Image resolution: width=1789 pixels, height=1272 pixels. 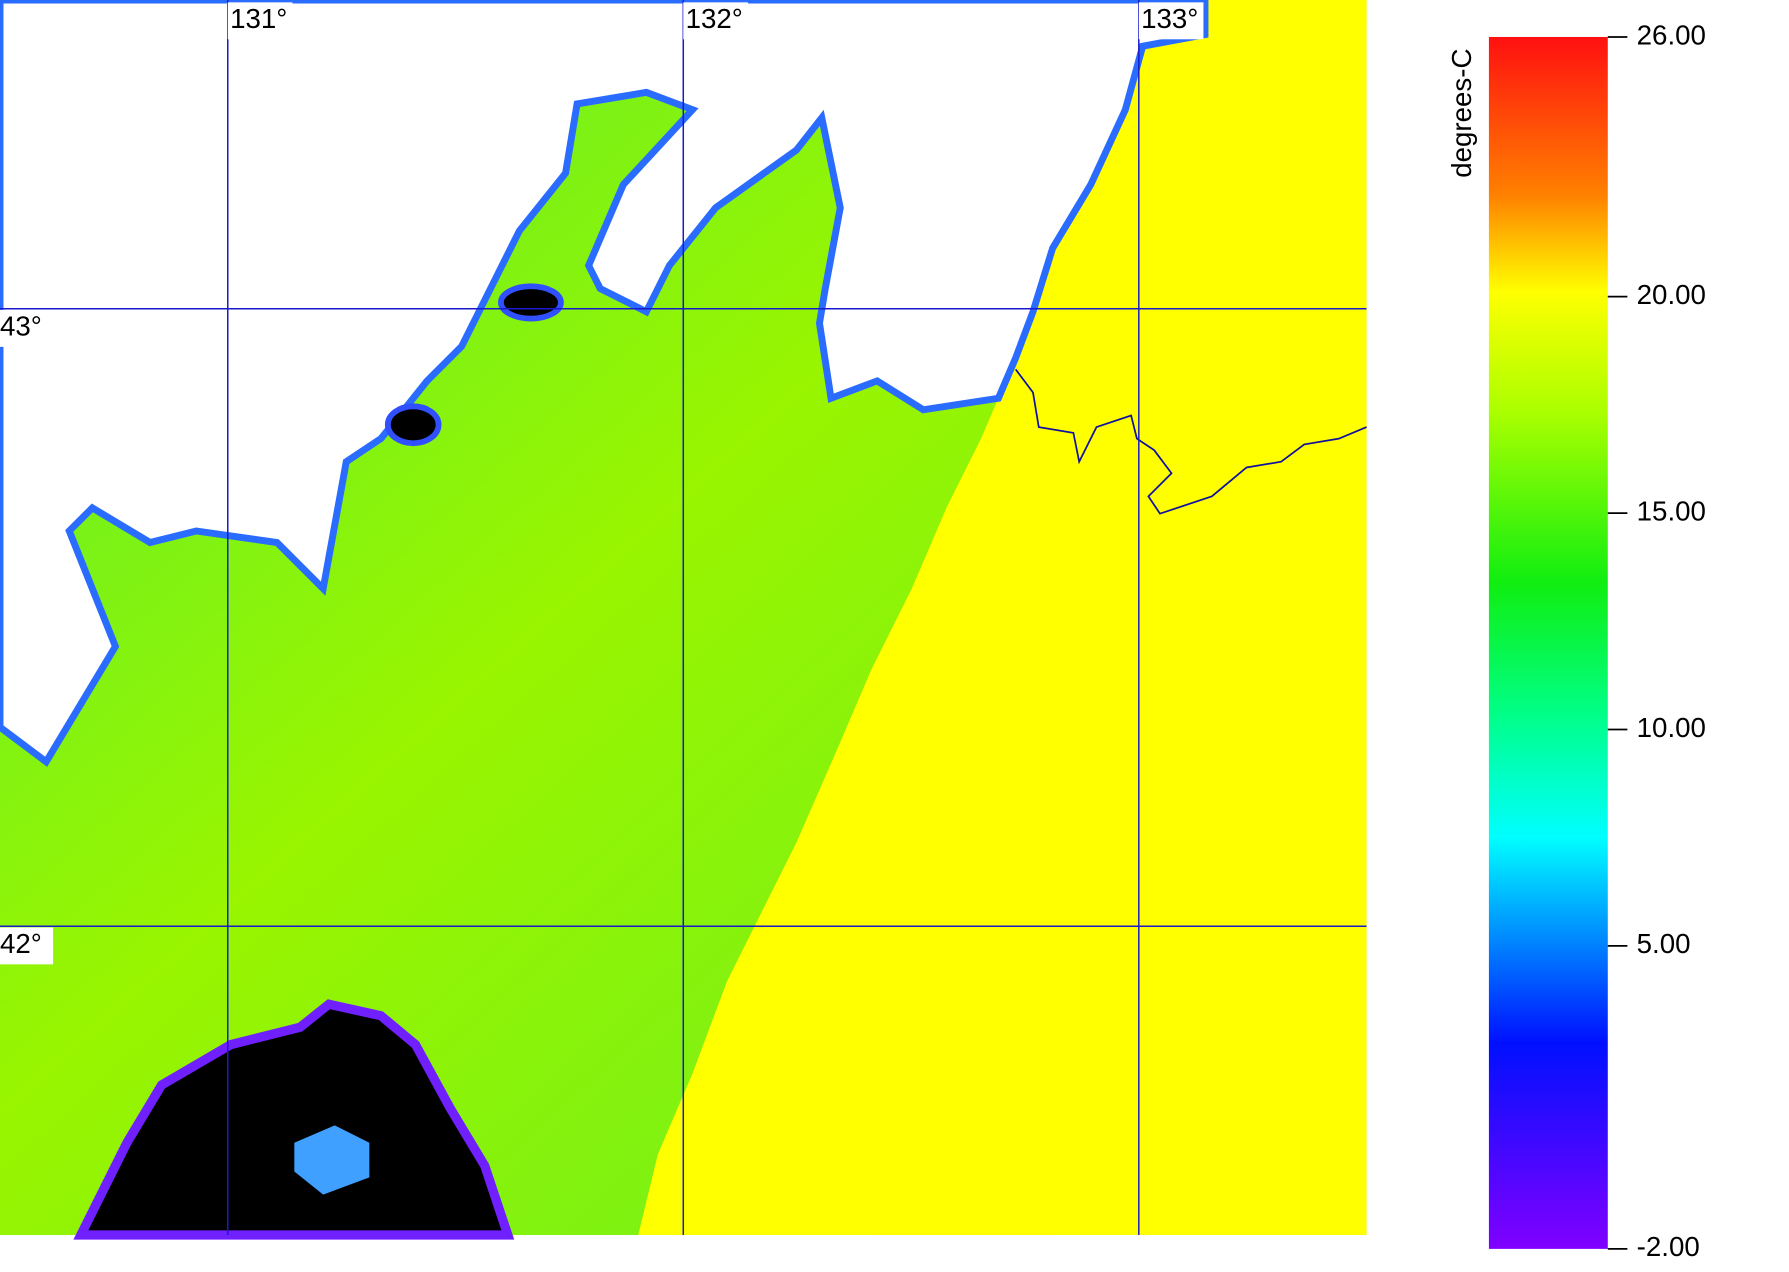 What do you see at coordinates (294, 1119) in the screenshot?
I see `land-dark` at bounding box center [294, 1119].